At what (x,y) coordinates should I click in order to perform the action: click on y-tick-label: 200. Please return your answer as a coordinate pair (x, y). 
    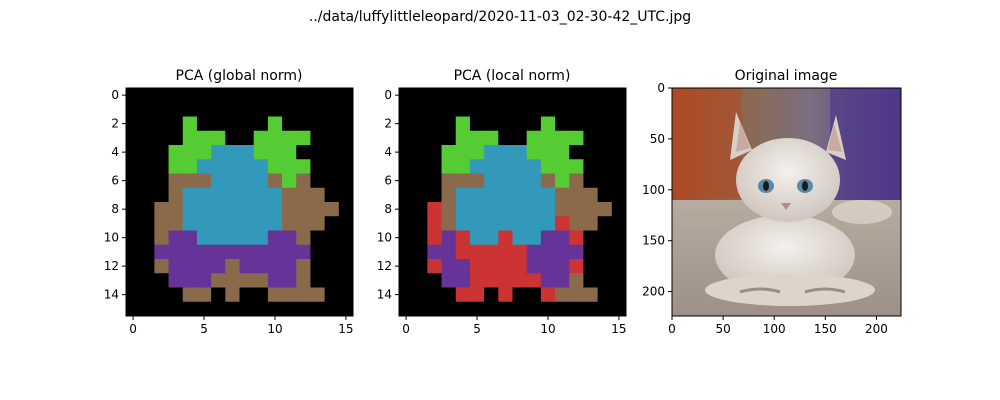
    Looking at the image, I should click on (653, 292).